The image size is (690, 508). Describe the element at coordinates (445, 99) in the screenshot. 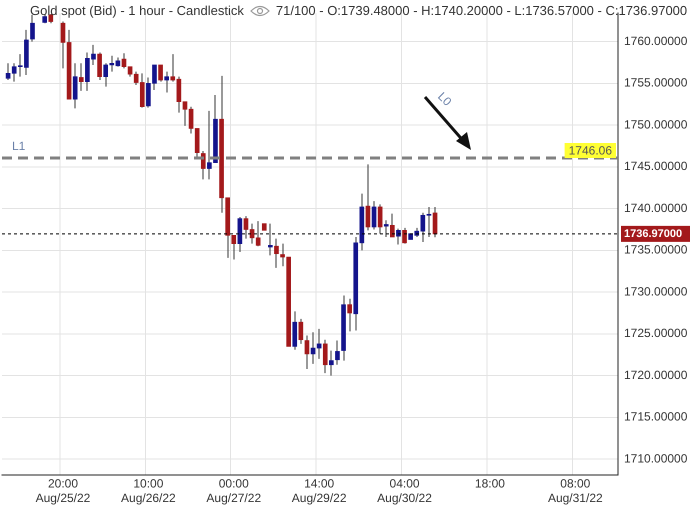

I see `annotation: L0` at that location.